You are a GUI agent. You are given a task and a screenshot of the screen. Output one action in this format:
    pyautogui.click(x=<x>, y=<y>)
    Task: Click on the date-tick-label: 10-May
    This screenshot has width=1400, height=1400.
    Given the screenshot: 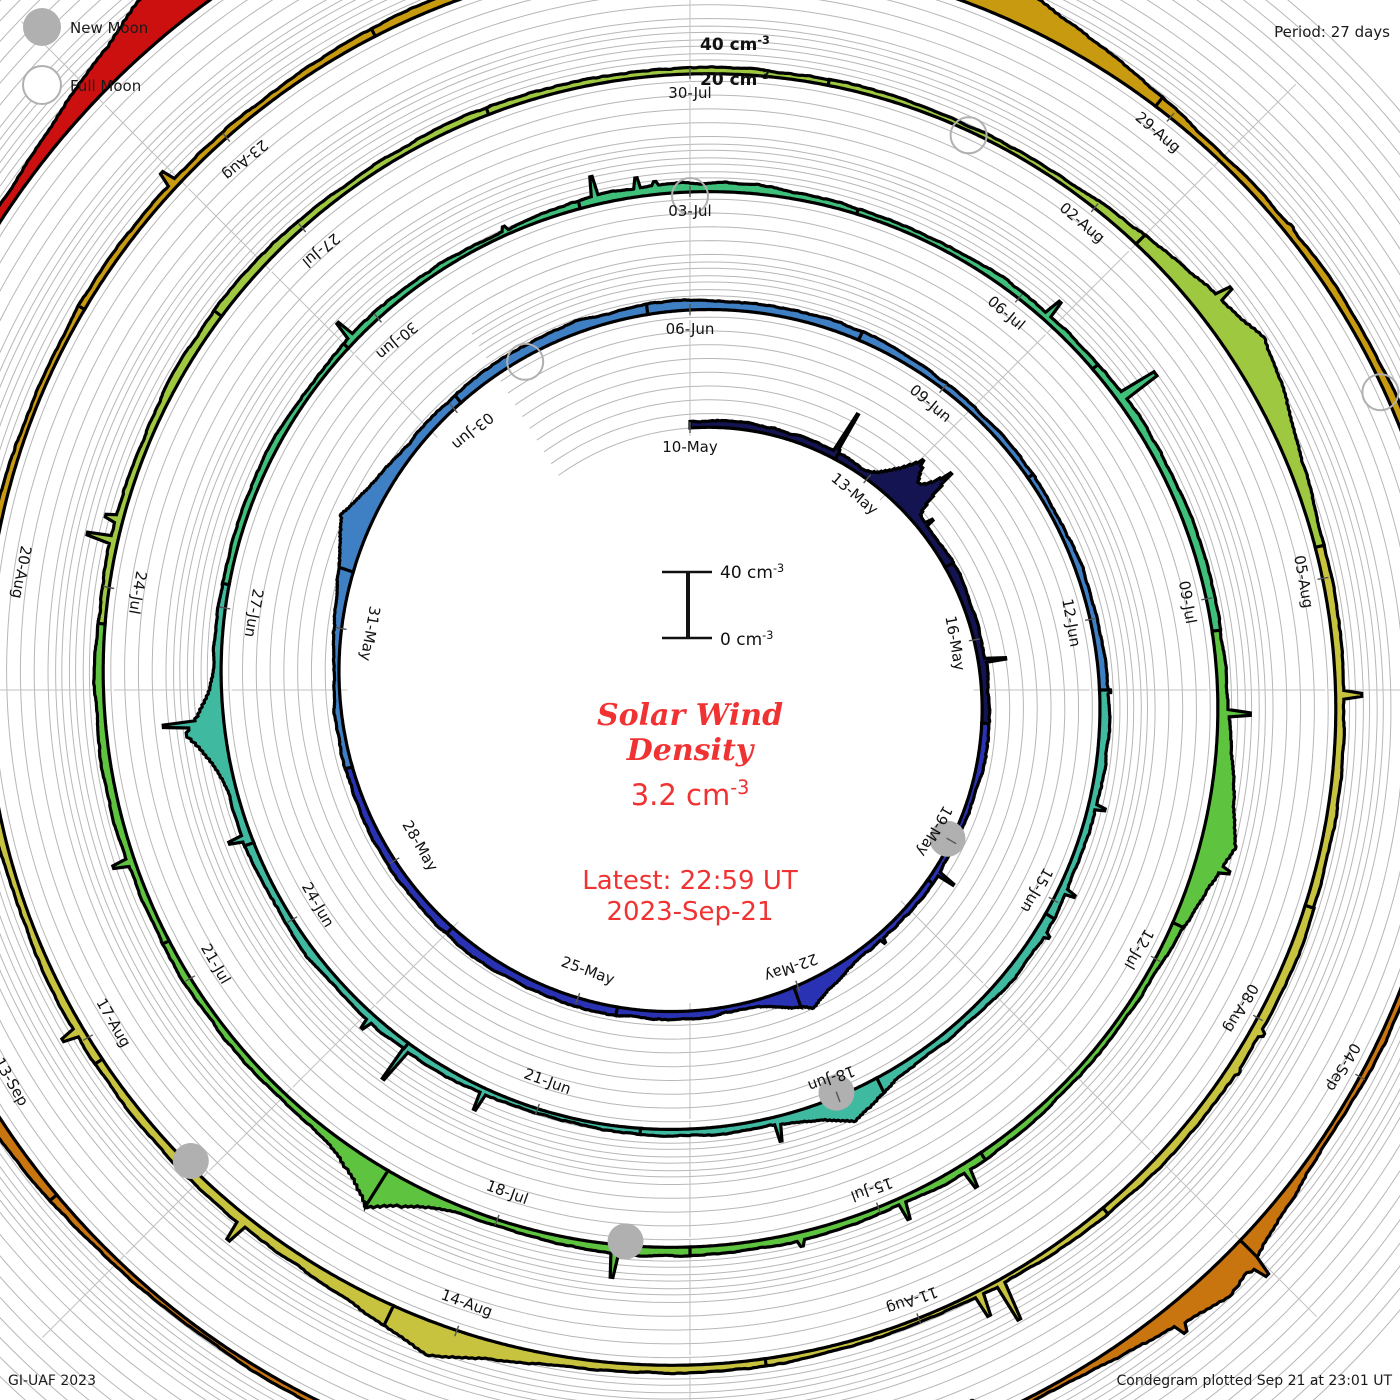 What is the action you would take?
    pyautogui.click(x=690, y=447)
    